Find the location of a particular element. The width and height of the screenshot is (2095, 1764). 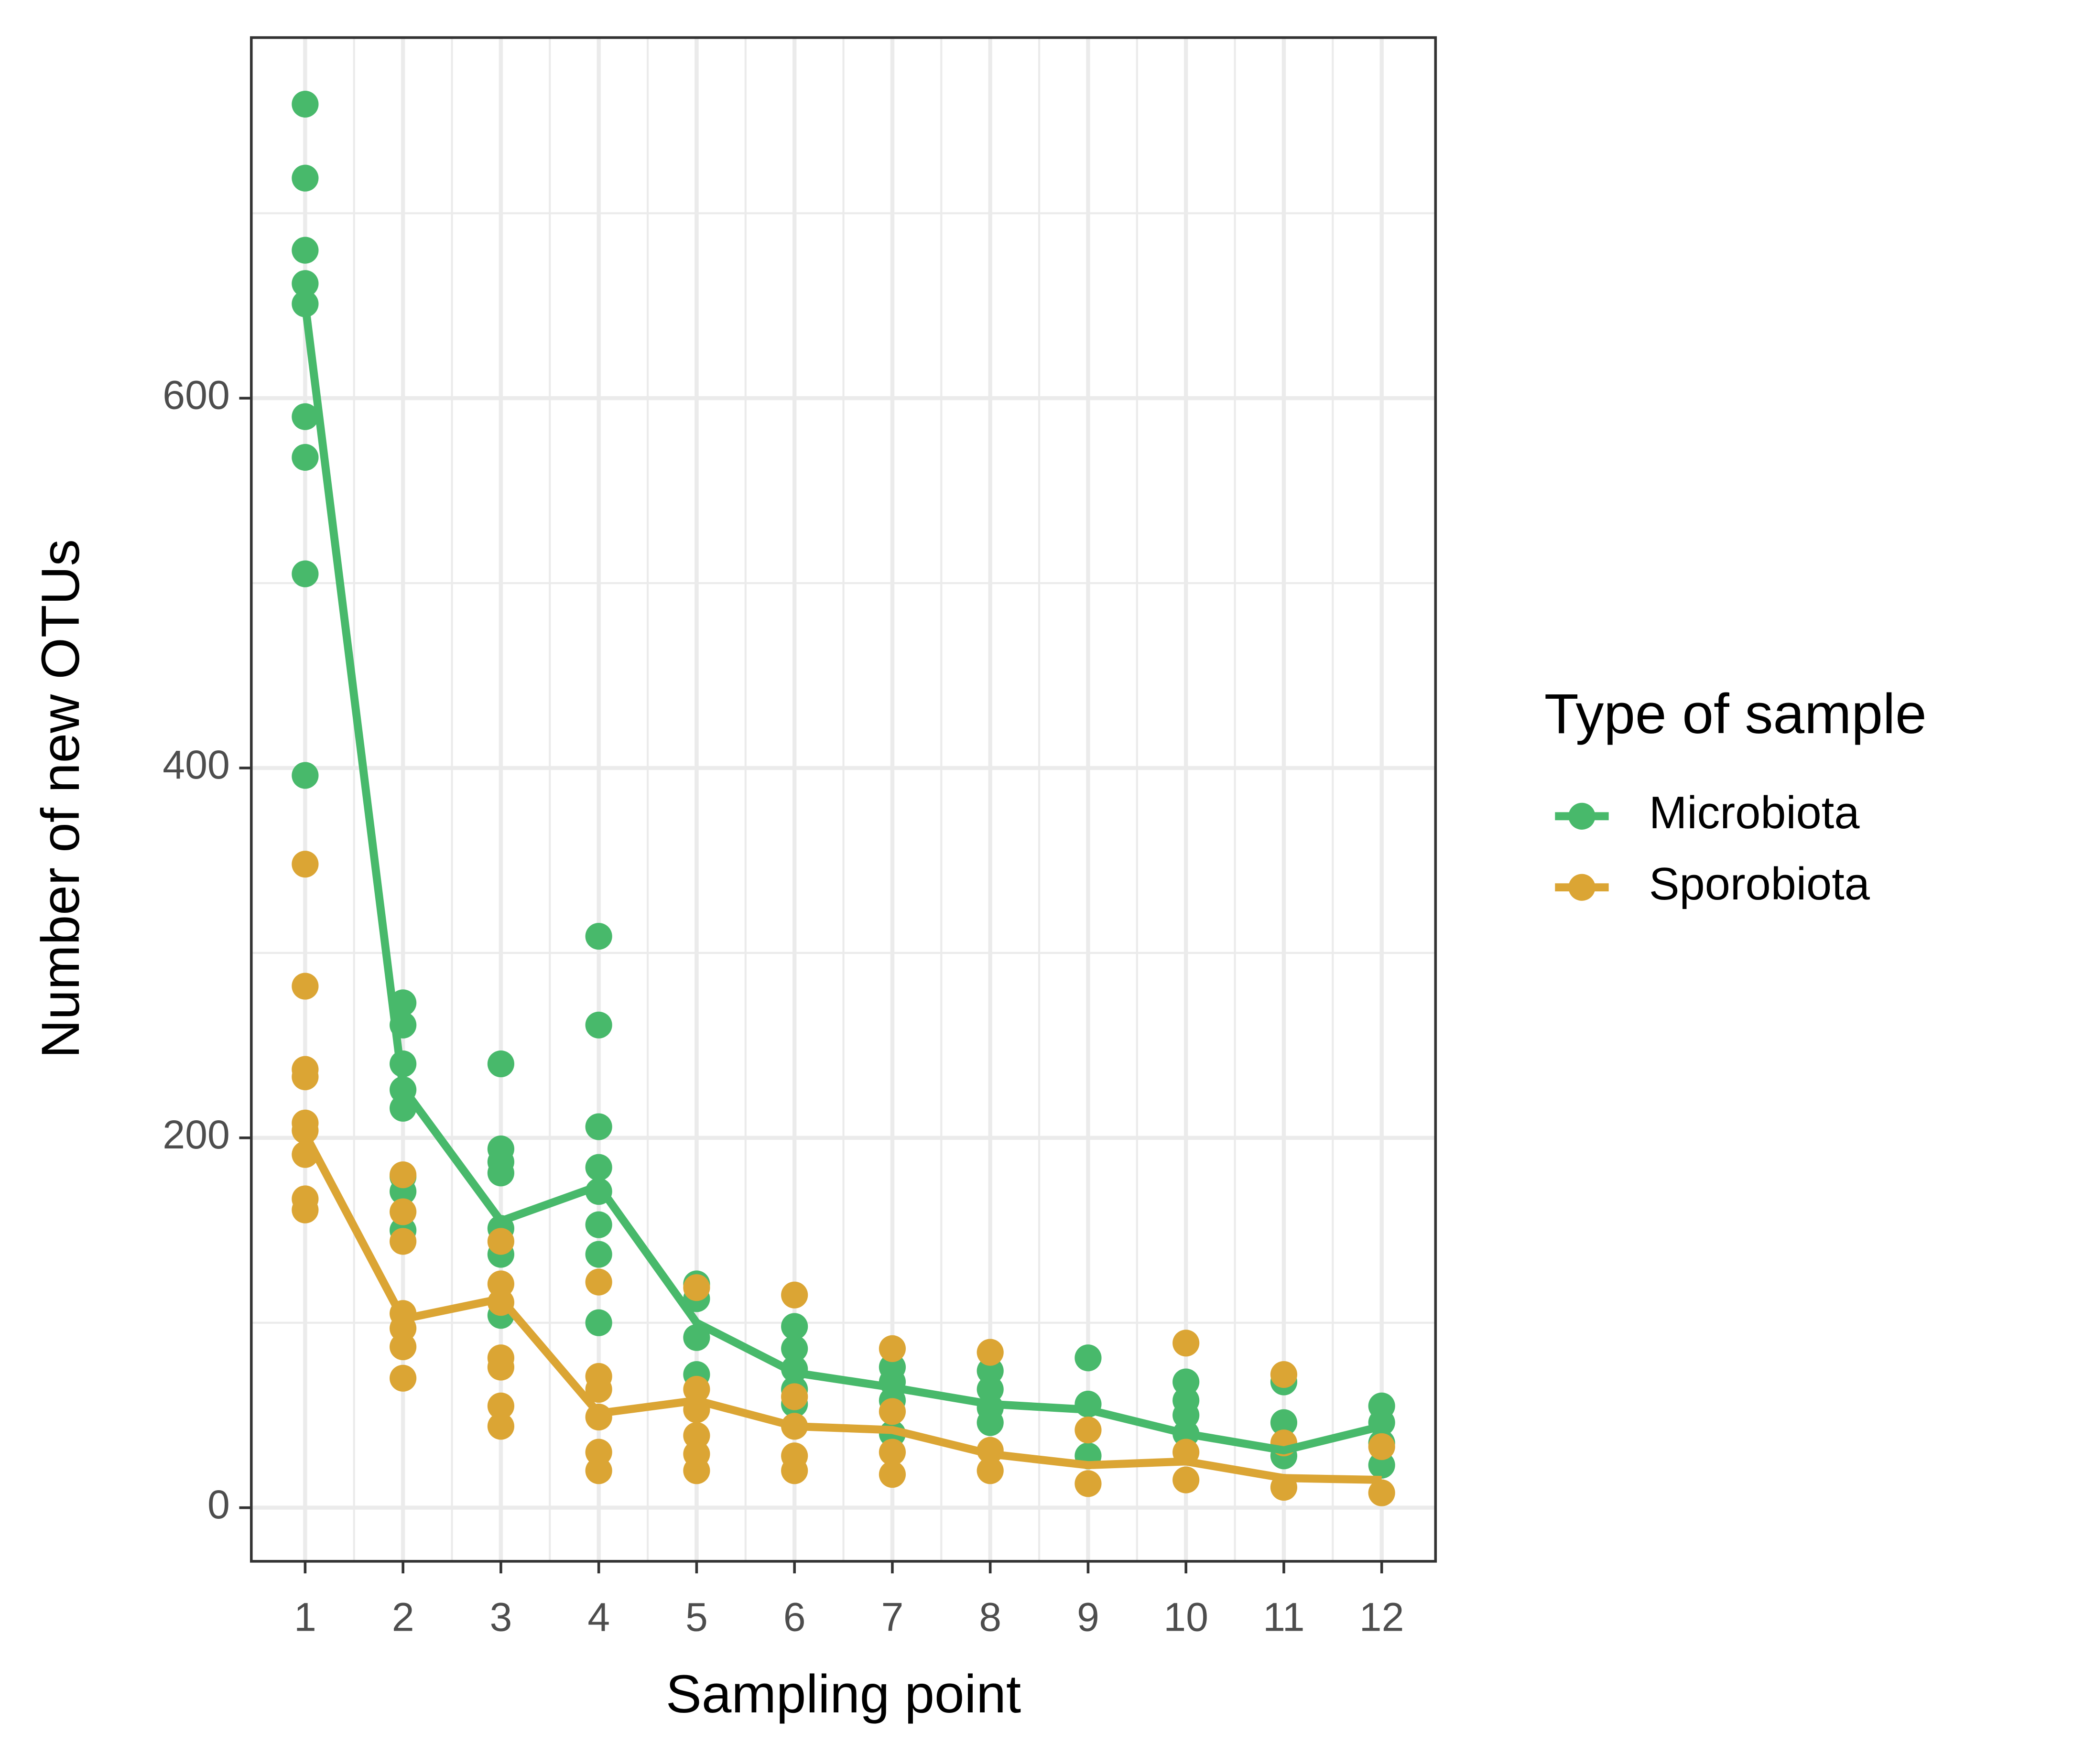

x-tick-label: 9 is located at coordinates (1088, 1617).